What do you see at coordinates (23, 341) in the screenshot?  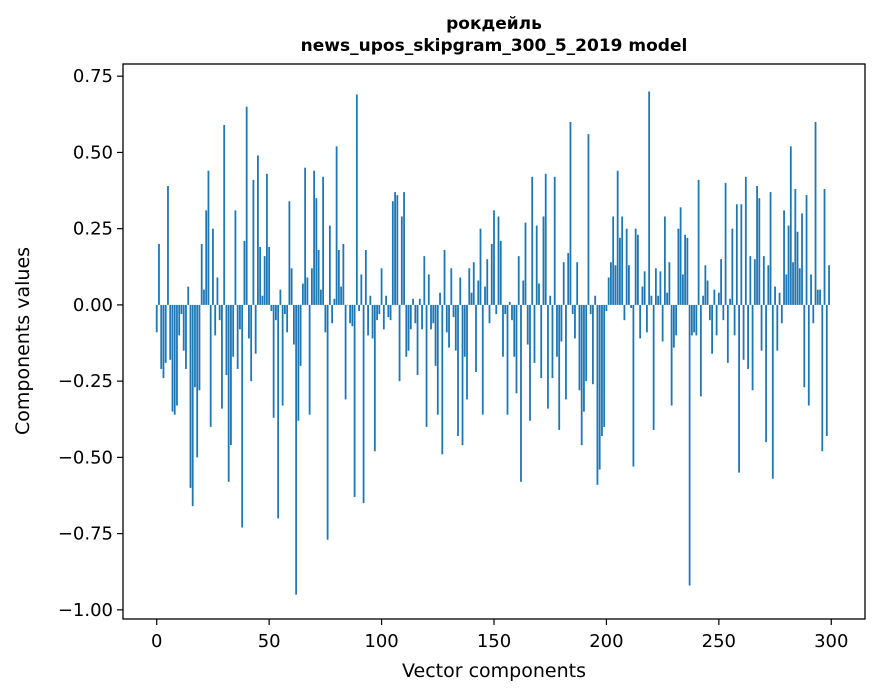 I see `y-axis-label: Components values` at bounding box center [23, 341].